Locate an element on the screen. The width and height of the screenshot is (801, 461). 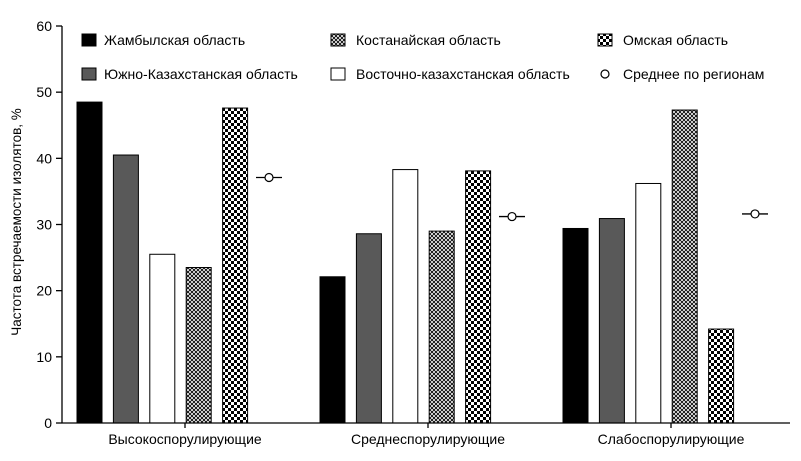
legend-label-mean: Среднее по регионам is located at coordinates (693, 74).